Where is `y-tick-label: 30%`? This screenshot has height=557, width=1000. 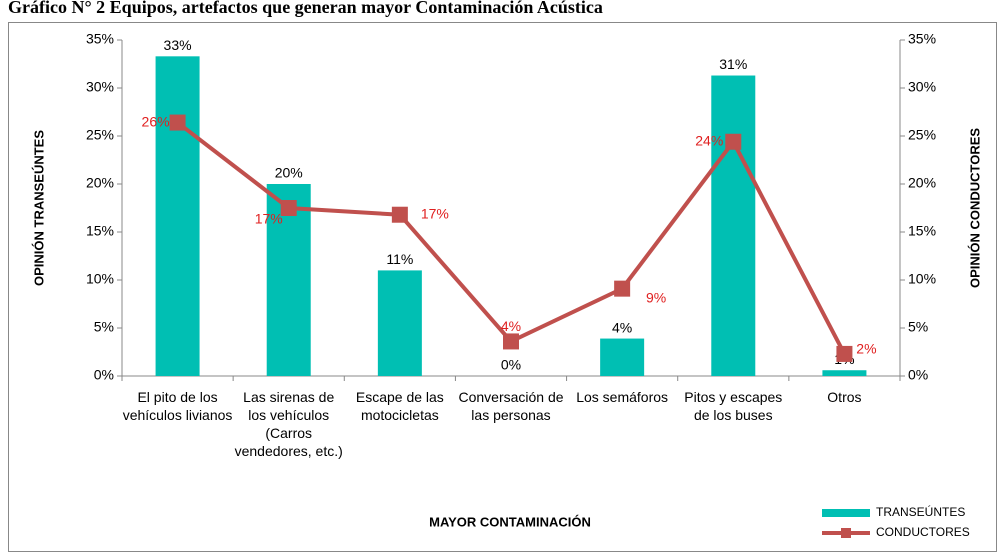 y-tick-label: 30% is located at coordinates (100, 87).